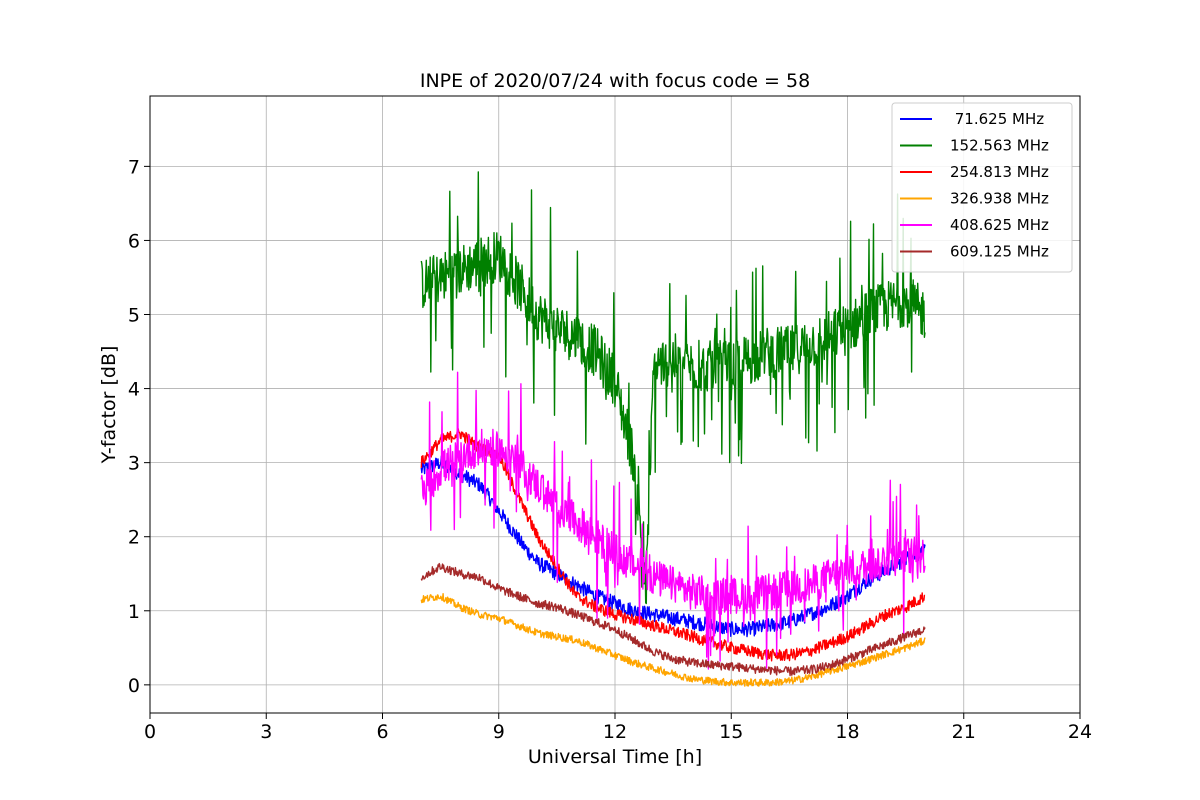 The width and height of the screenshot is (1200, 800). Describe the element at coordinates (134, 167) in the screenshot. I see `y-tick-label: 7` at that location.